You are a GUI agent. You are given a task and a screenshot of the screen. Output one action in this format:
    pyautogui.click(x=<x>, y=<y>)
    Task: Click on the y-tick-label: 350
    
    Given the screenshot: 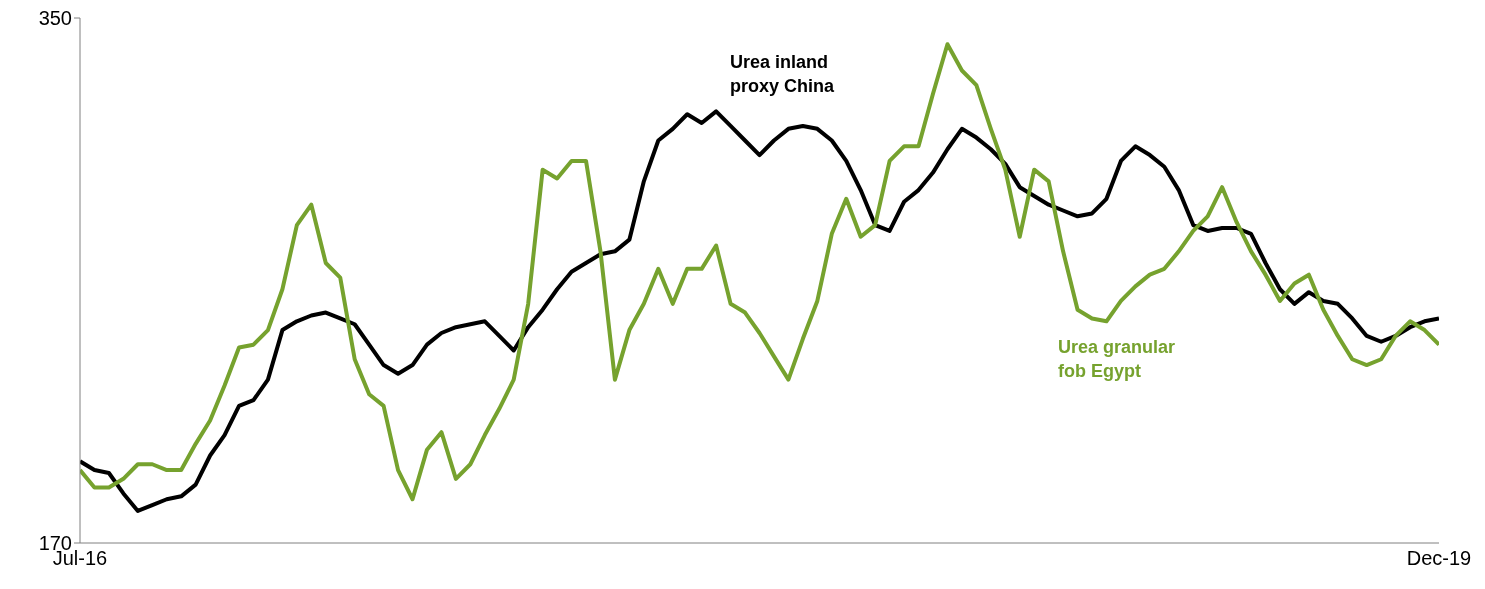 What is the action you would take?
    pyautogui.click(x=55, y=18)
    